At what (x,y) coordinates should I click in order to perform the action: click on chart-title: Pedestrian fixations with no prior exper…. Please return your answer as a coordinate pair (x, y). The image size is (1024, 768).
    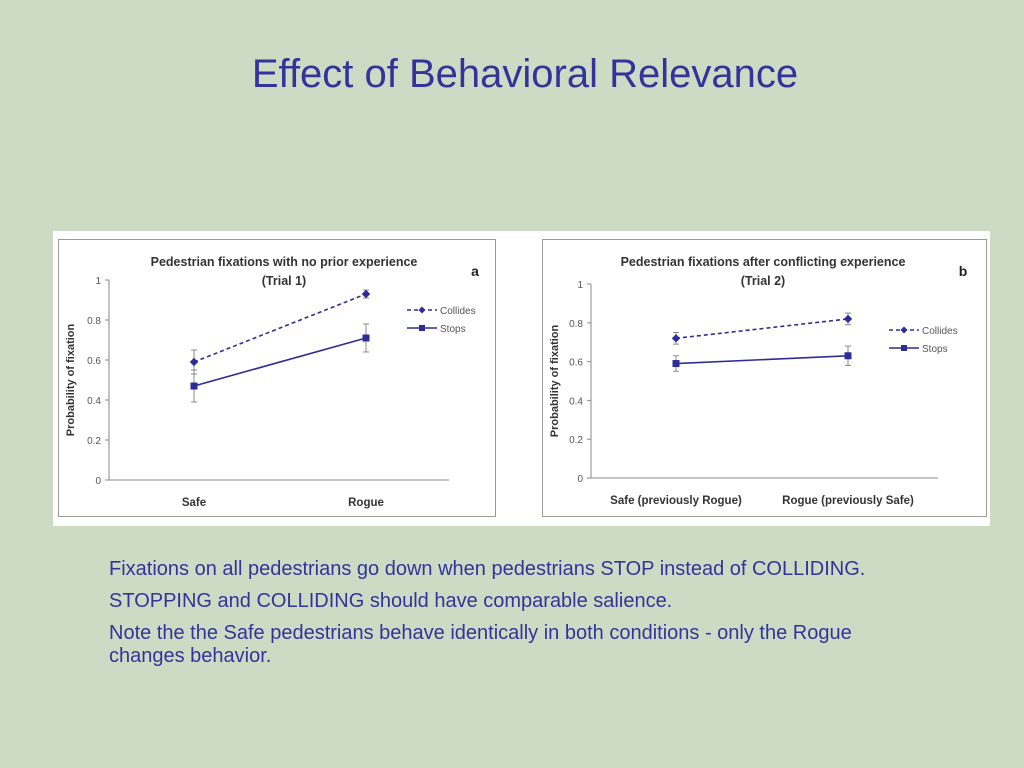
    Looking at the image, I should click on (284, 262).